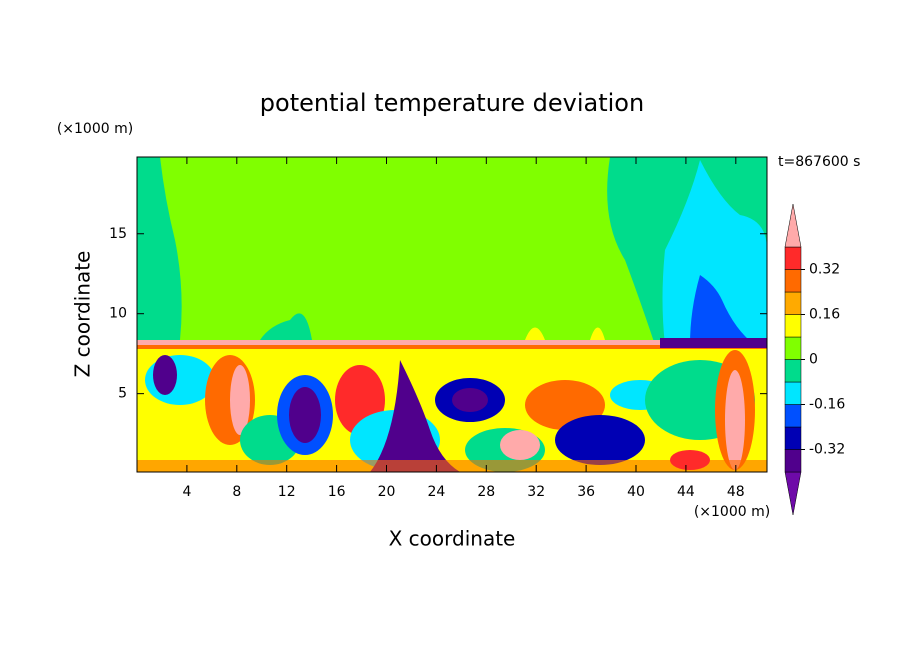 The image size is (904, 654). I want to click on x-tick-label: 12, so click(287, 492).